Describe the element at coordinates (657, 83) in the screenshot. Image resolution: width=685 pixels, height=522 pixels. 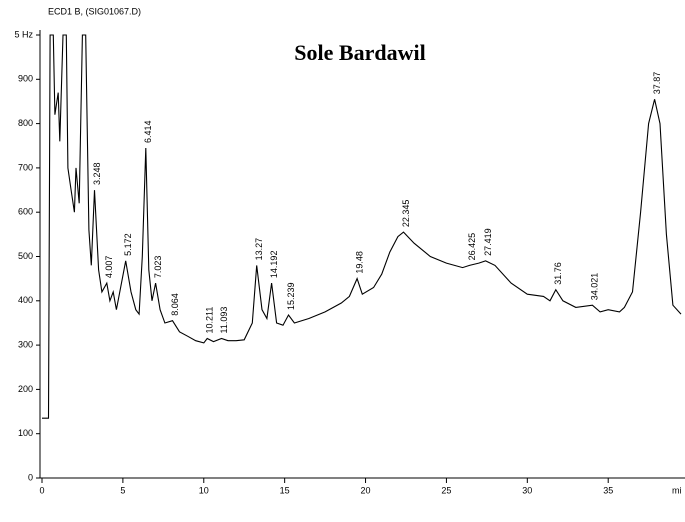
I see `peak-label: 37.87` at that location.